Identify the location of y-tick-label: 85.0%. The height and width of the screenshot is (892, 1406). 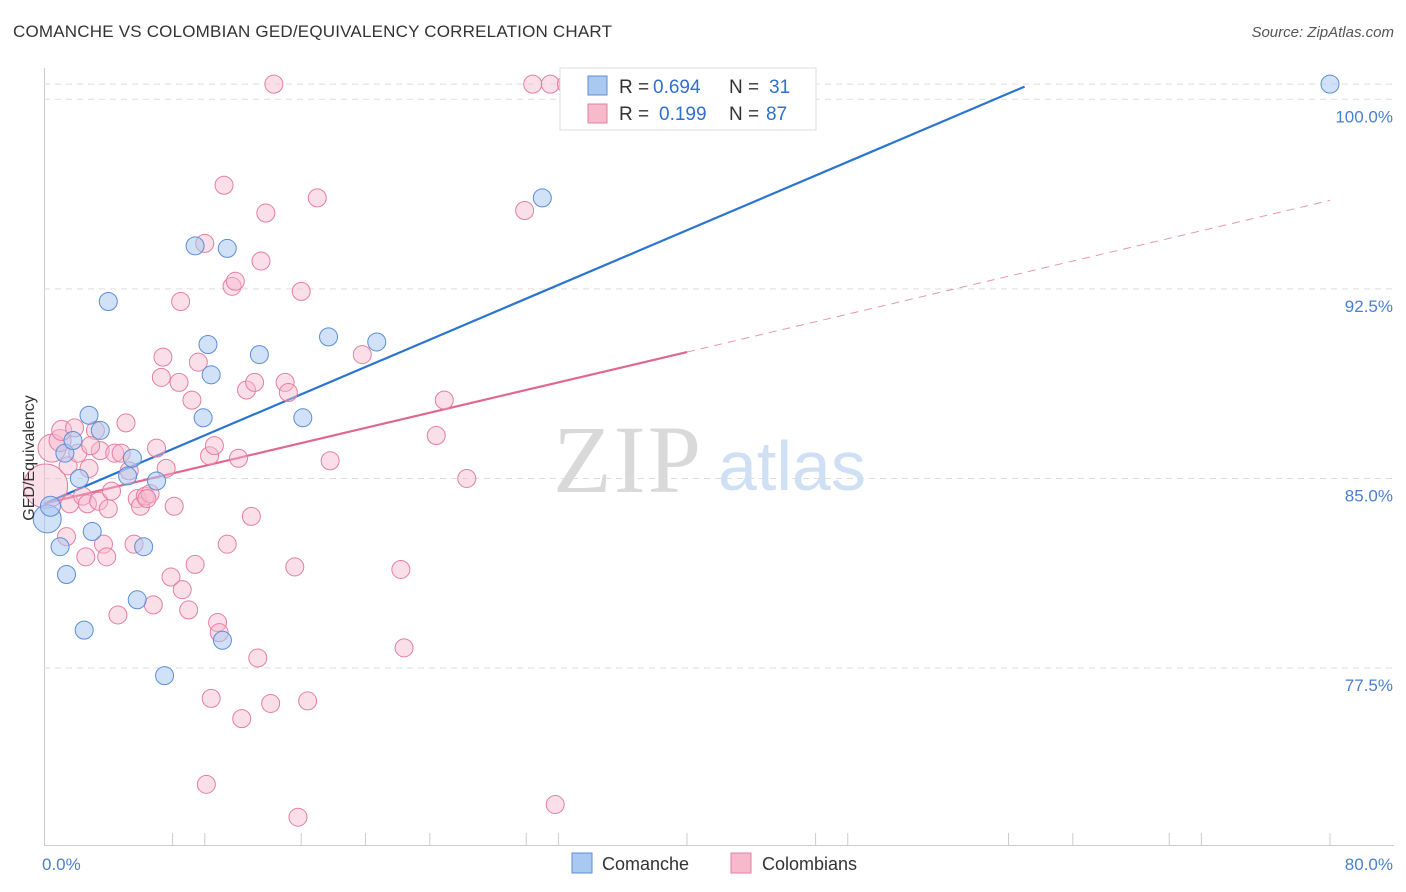
(1369, 495).